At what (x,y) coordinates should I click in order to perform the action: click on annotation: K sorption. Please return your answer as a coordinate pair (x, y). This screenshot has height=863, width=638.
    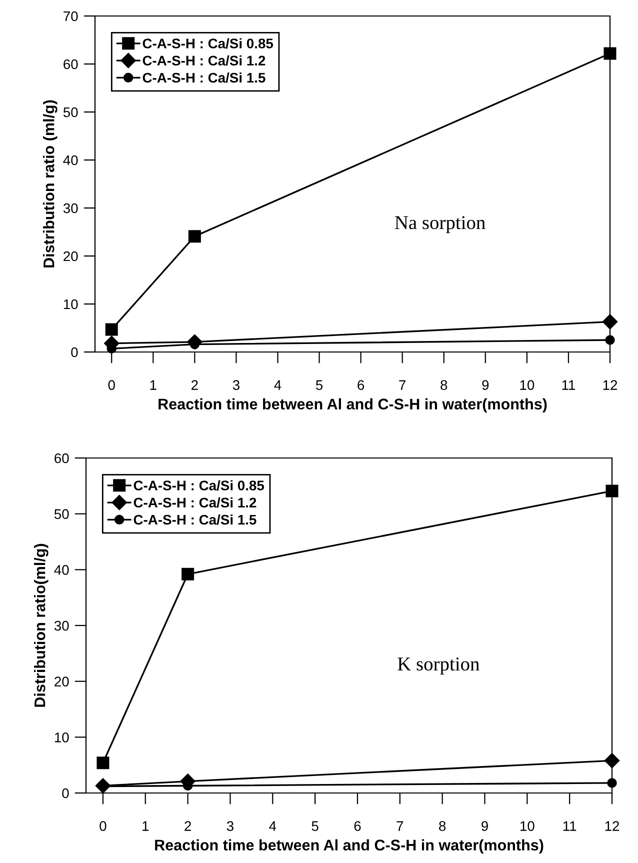
    Looking at the image, I should click on (439, 666).